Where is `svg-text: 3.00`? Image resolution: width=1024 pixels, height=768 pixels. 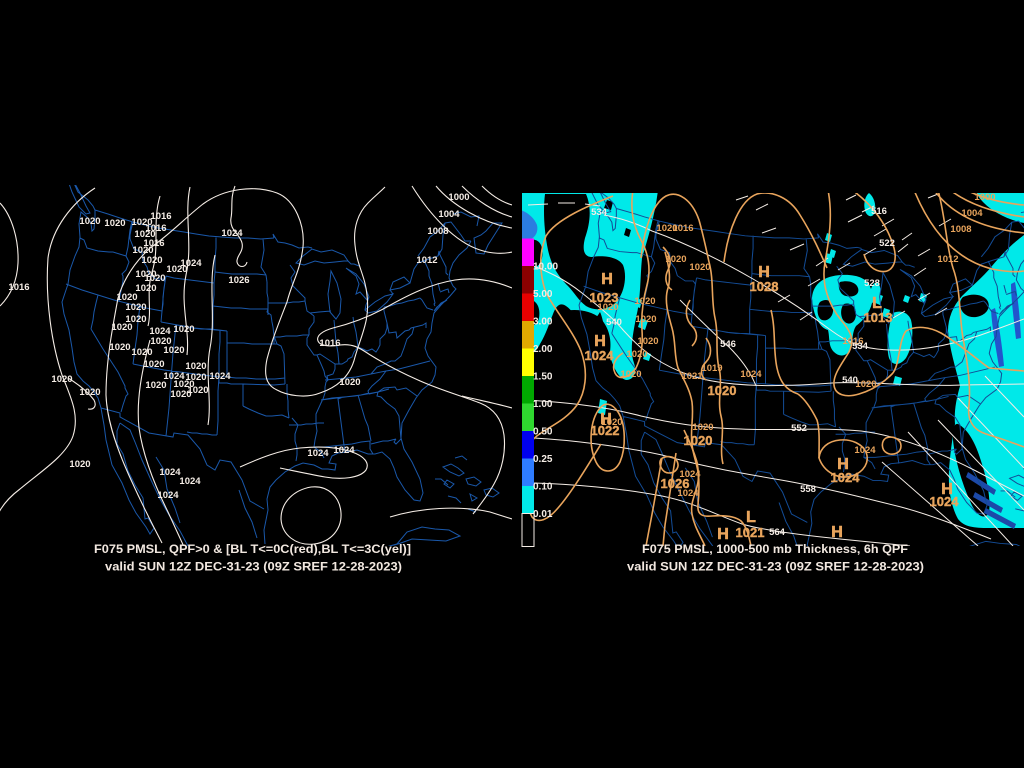 svg-text: 3.00 is located at coordinates (543, 322).